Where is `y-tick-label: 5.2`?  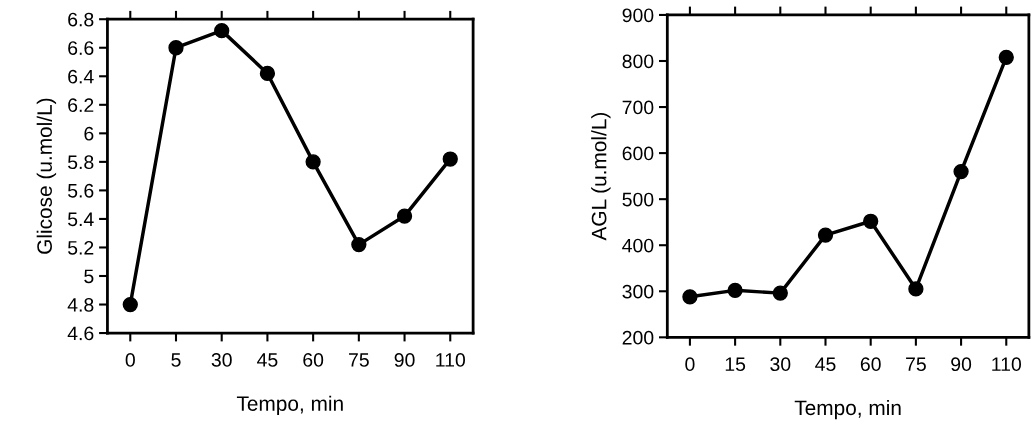 y-tick-label: 5.2 is located at coordinates (80, 247).